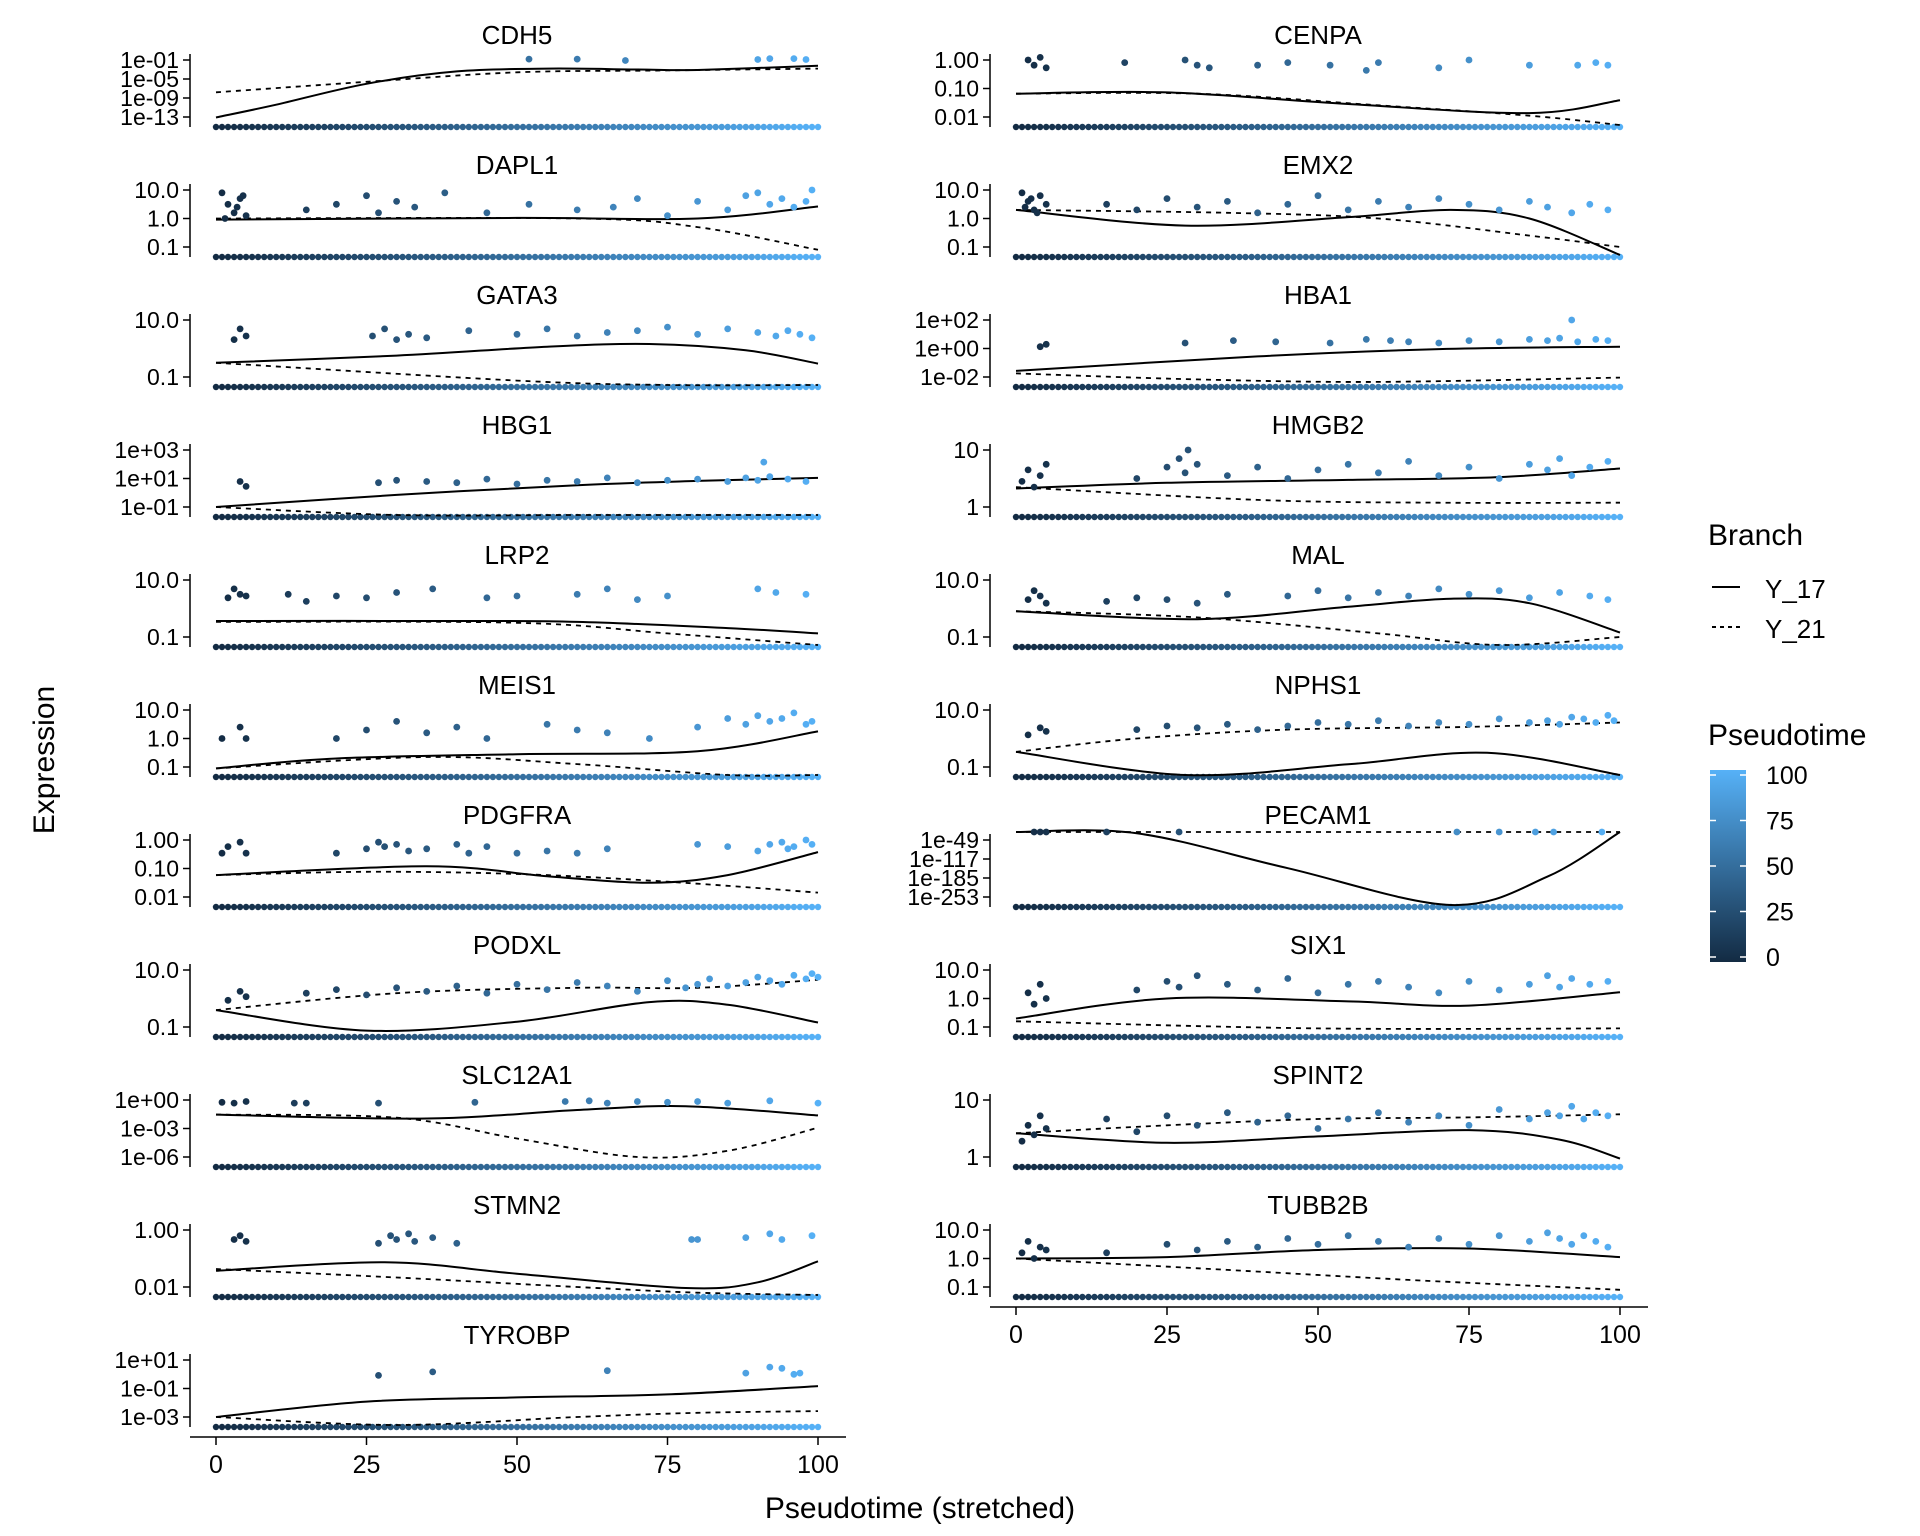  What do you see at coordinates (516, 295) in the screenshot?
I see `panel-title: GATA3` at bounding box center [516, 295].